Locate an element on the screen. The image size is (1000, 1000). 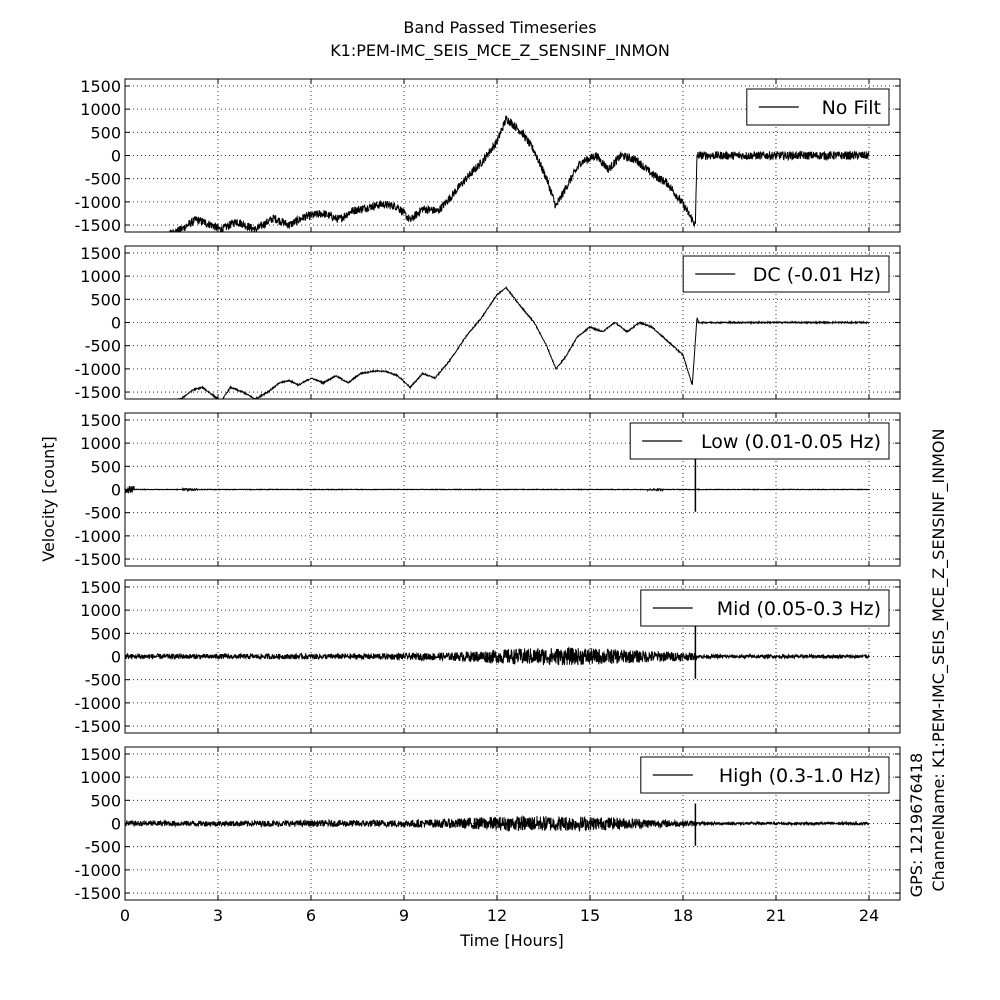
legend: DC (-0.01 Hz) is located at coordinates (786, 274).